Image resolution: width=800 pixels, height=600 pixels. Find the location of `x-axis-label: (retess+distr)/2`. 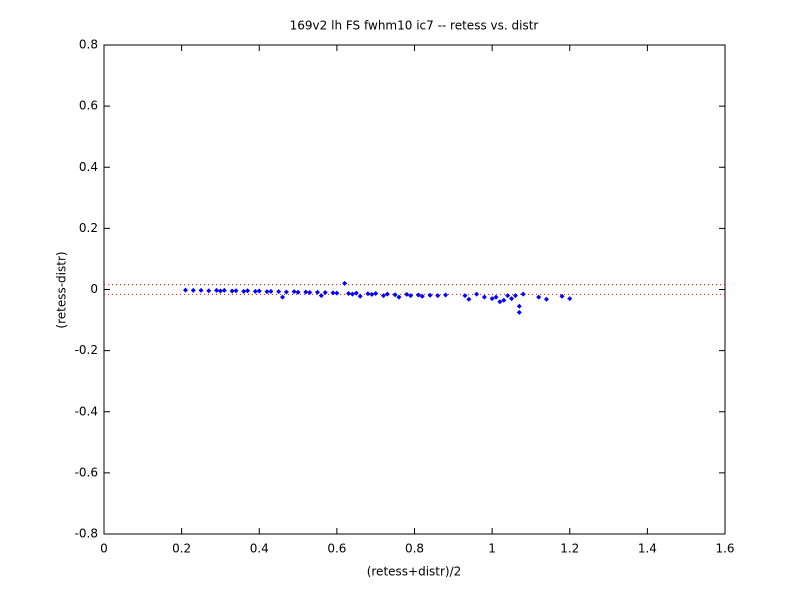

x-axis-label: (retess+distr)/2 is located at coordinates (414, 572).